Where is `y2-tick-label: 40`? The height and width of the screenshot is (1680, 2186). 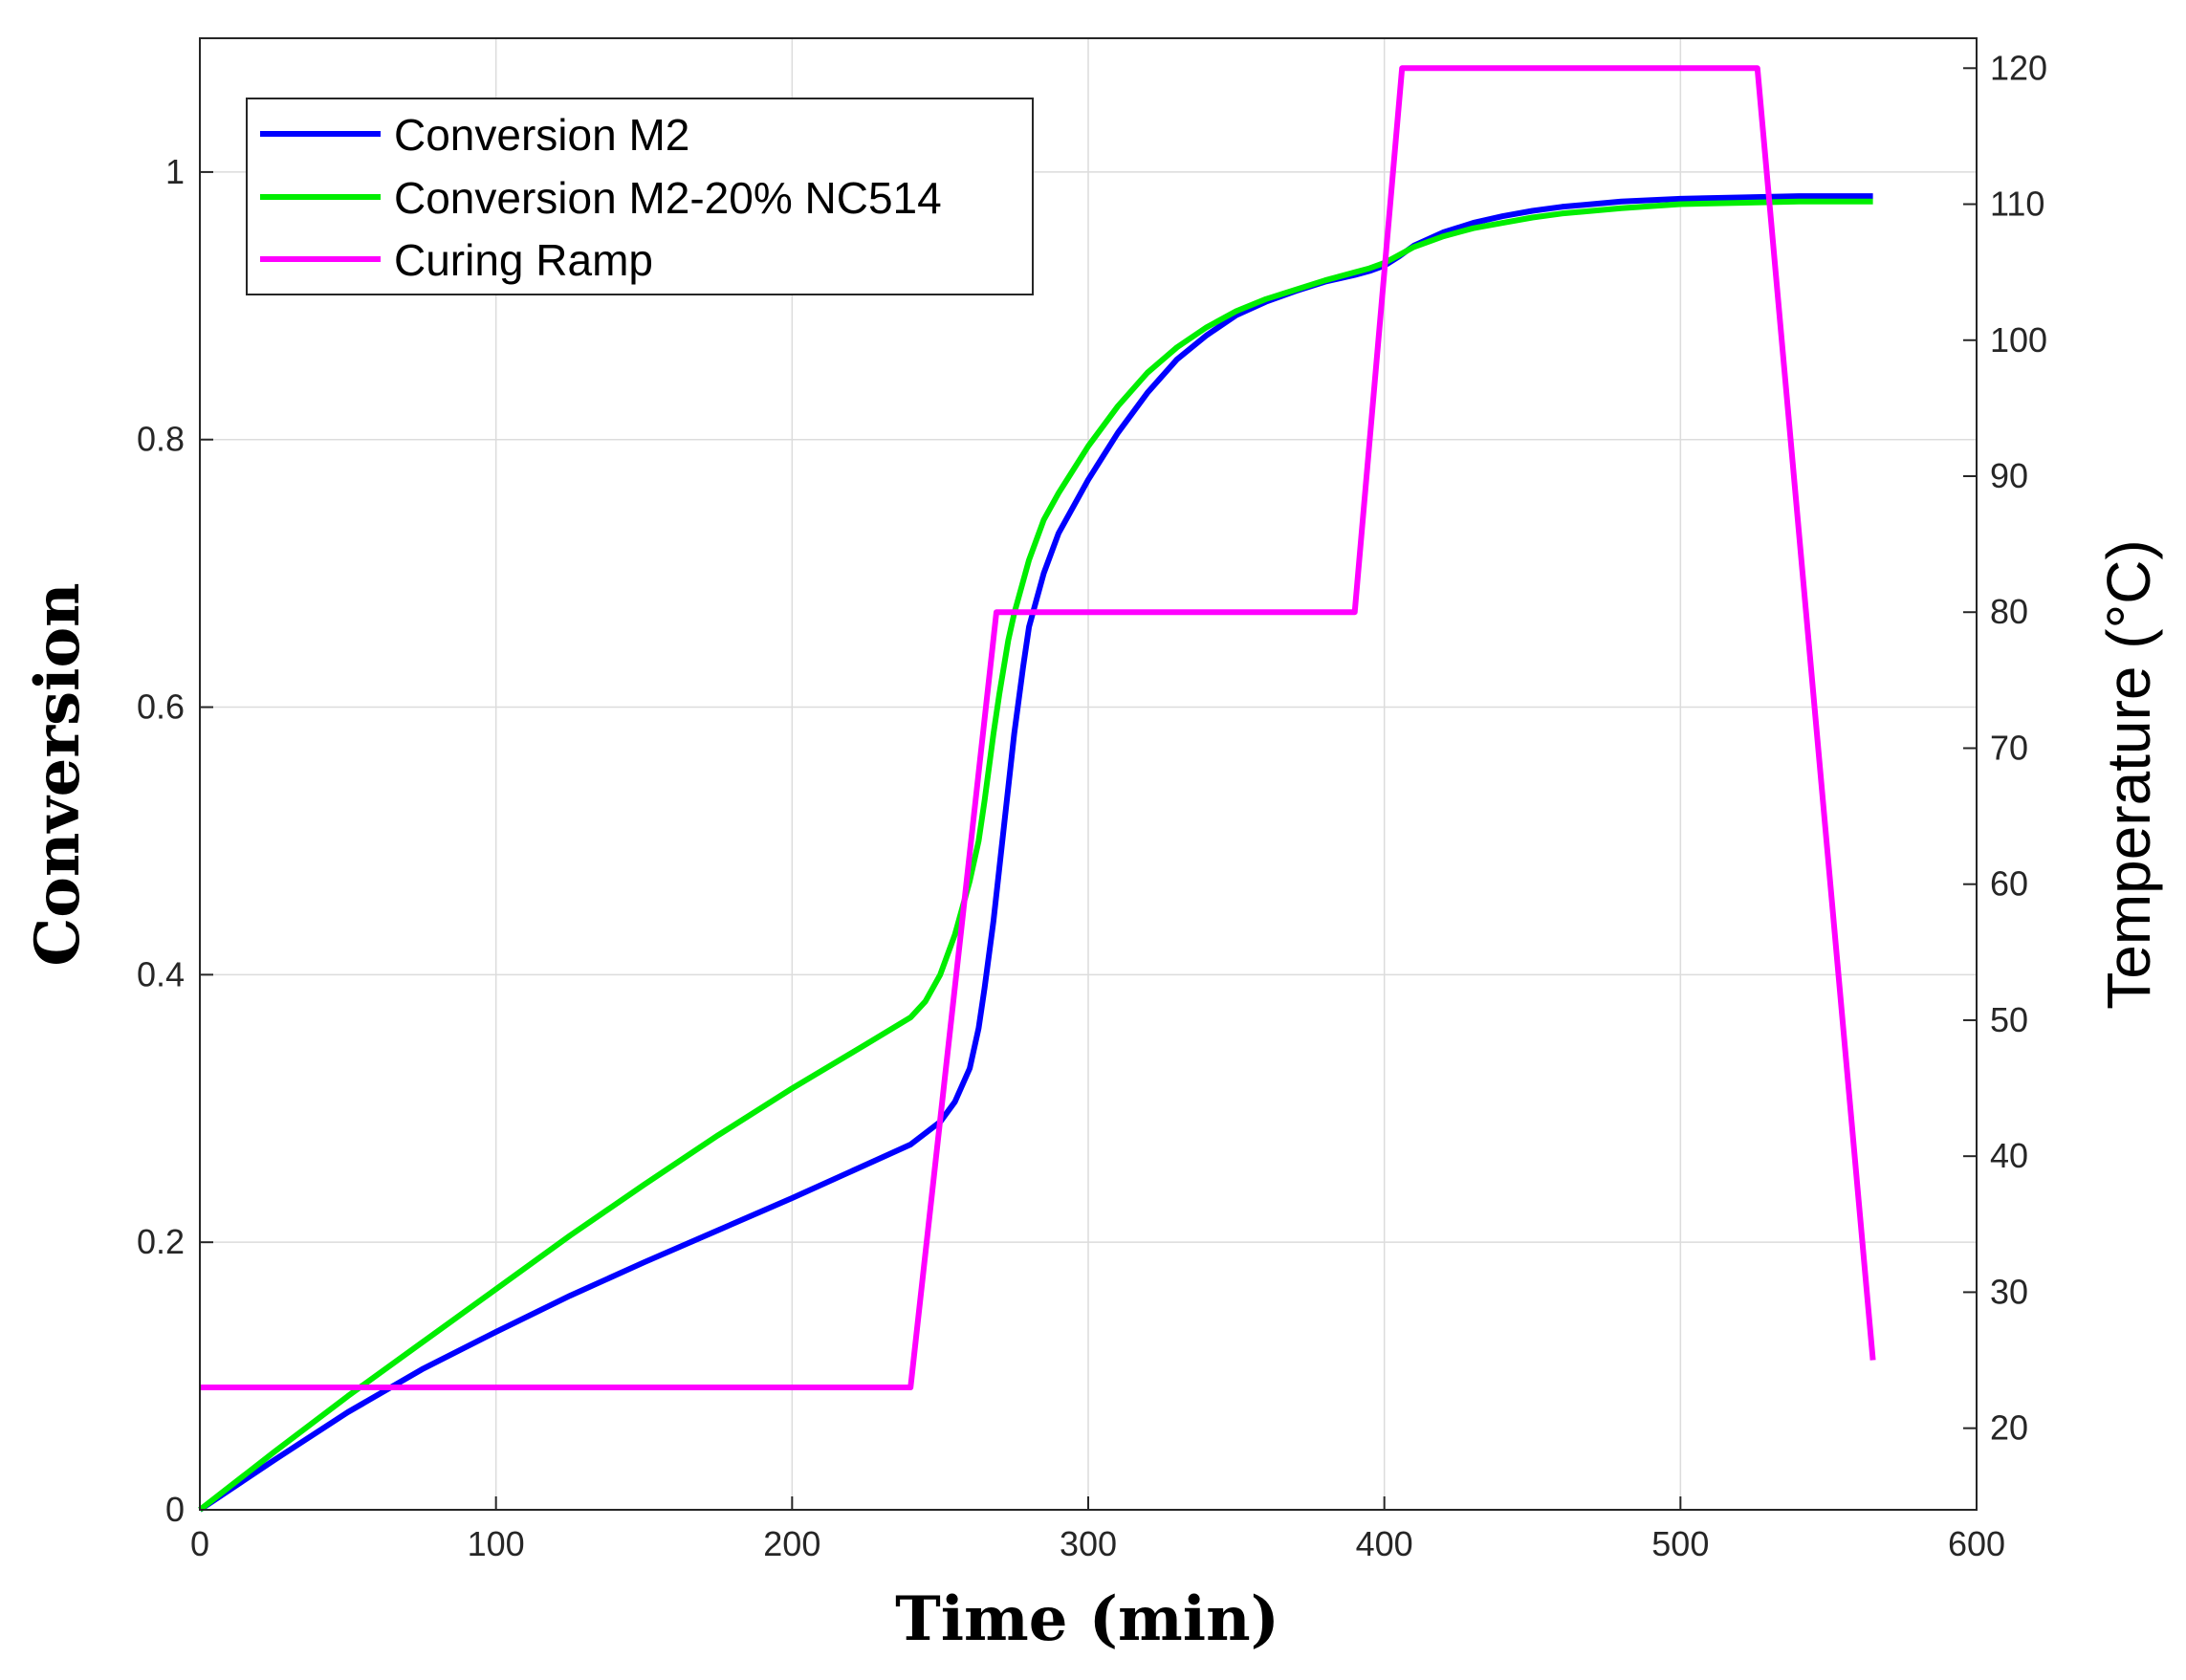
y2-tick-label: 40 is located at coordinates (2009, 1156).